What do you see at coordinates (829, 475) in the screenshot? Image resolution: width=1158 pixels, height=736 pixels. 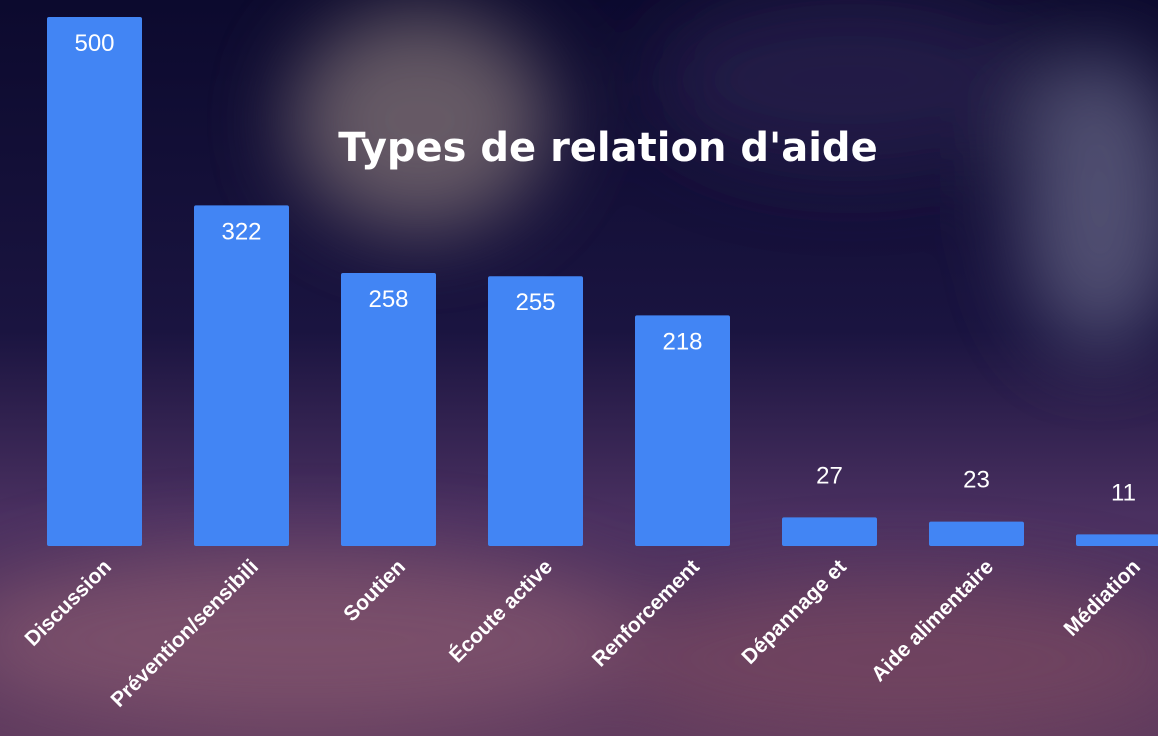 I see `data-label: 27` at bounding box center [829, 475].